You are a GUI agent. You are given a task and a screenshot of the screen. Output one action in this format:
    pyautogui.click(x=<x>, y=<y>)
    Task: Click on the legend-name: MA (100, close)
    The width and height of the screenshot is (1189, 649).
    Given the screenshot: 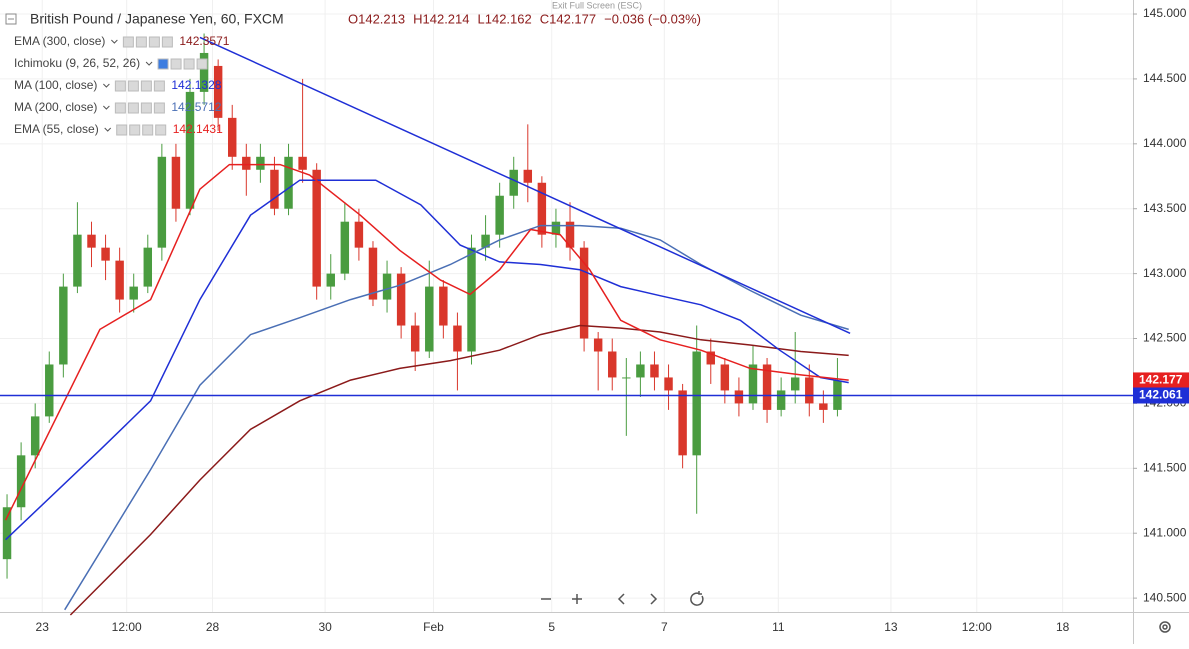 What is the action you would take?
    pyautogui.click(x=55, y=85)
    